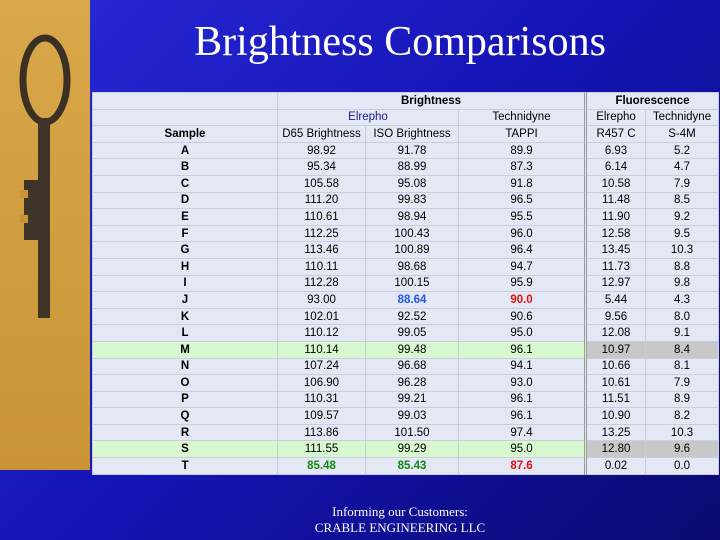 The image size is (720, 540). Describe the element at coordinates (522, 200) in the screenshot. I see `value-cell: 96.5` at that location.